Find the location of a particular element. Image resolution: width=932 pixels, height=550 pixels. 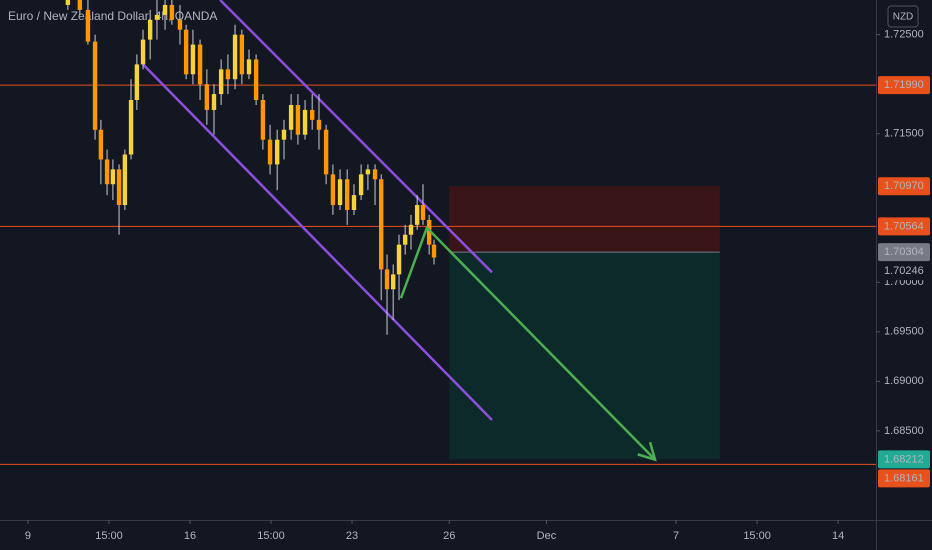

stop-zone is located at coordinates (584, 219).